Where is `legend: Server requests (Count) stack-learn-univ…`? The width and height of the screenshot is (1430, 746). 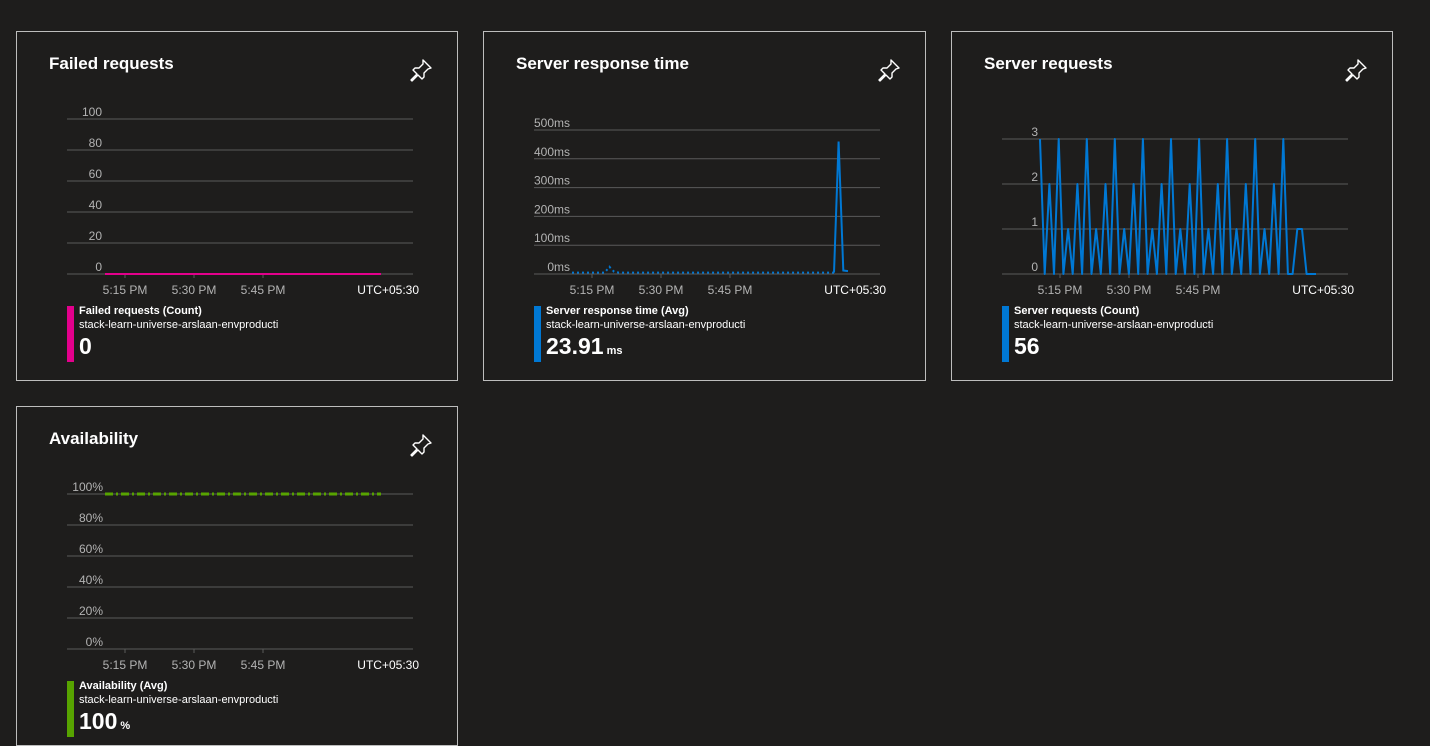
legend: Server requests (Count) stack-learn-univ… is located at coordinates (1107, 333).